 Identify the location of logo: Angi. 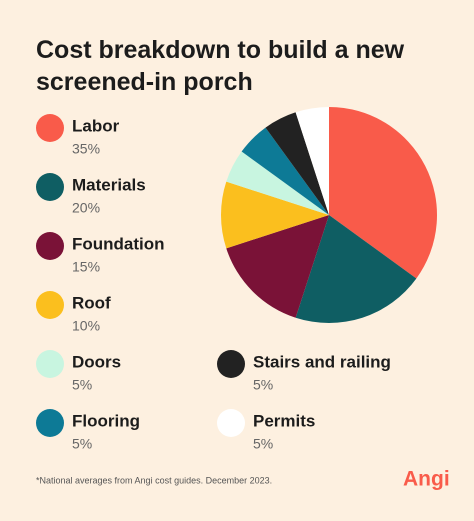
(426, 479).